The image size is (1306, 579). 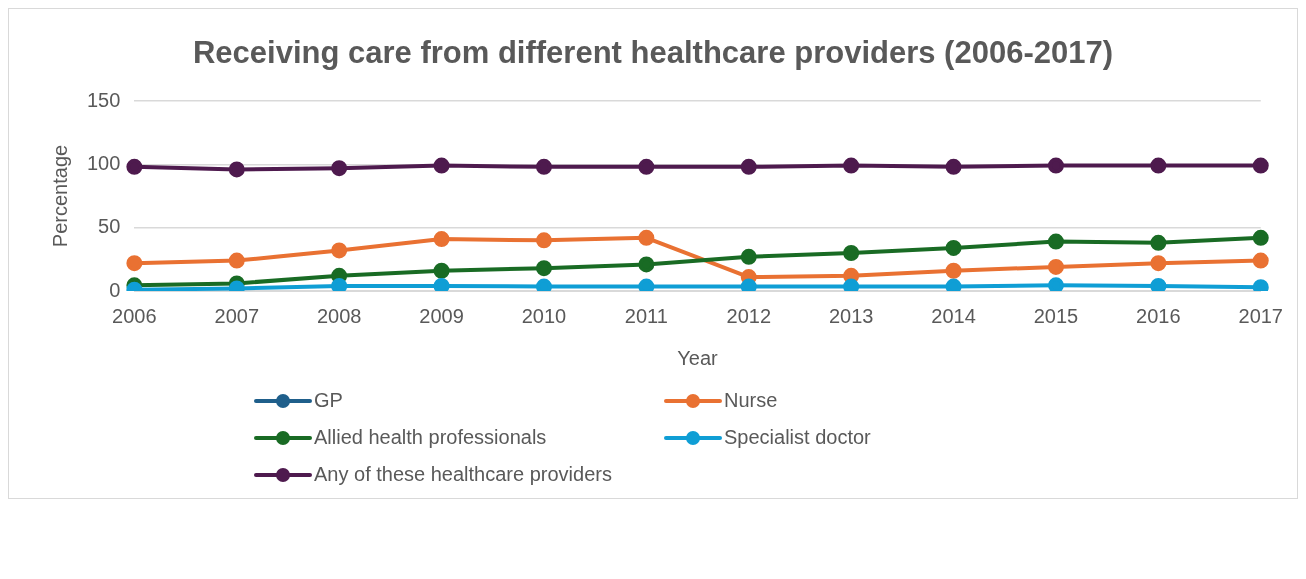 What do you see at coordinates (103, 99) in the screenshot?
I see `y-tick-label: 150` at bounding box center [103, 99].